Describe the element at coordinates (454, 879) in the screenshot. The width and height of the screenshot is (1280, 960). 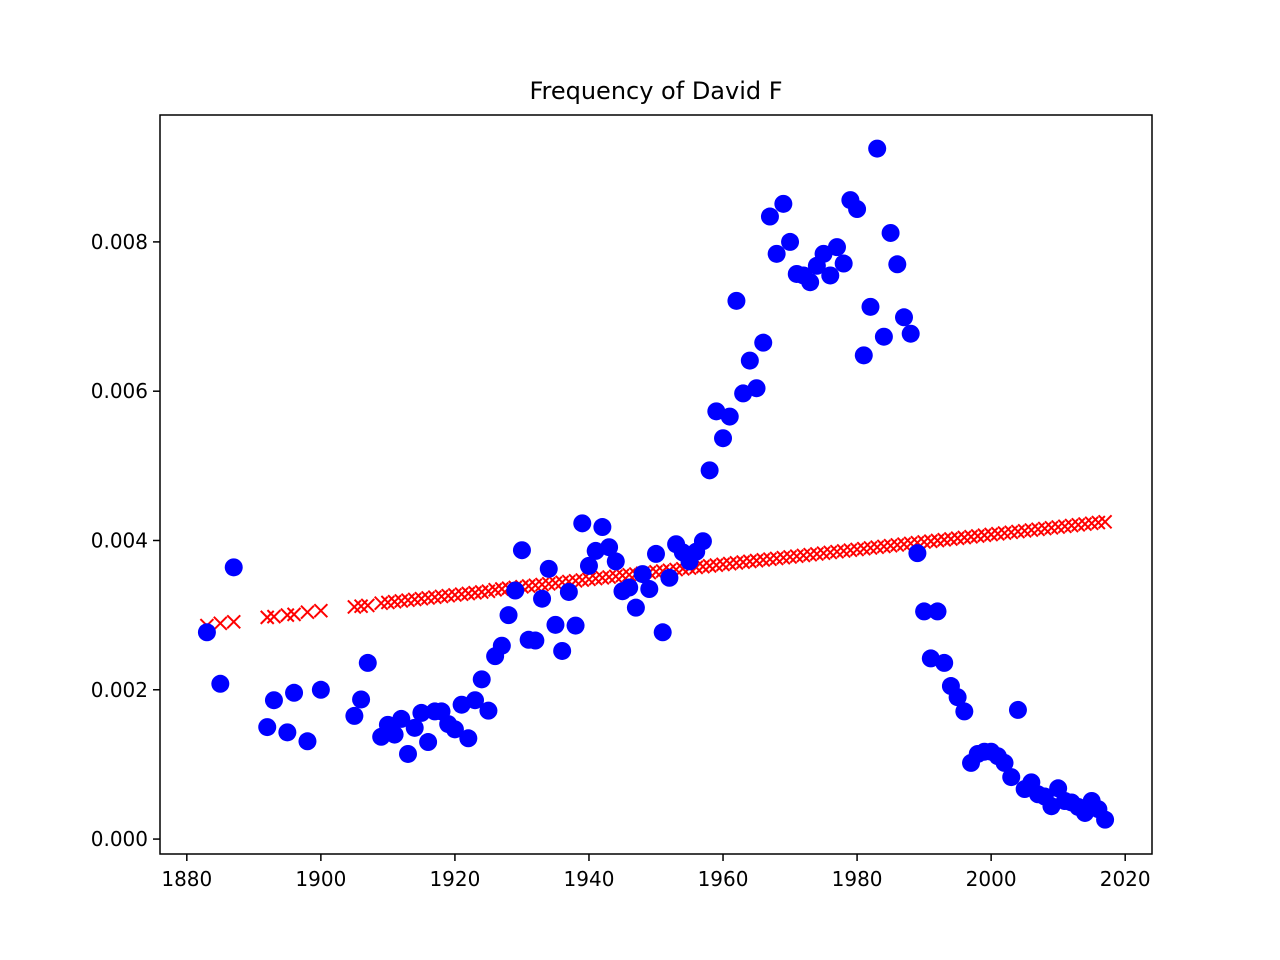
I see `x-tick-label: 1920` at that location.